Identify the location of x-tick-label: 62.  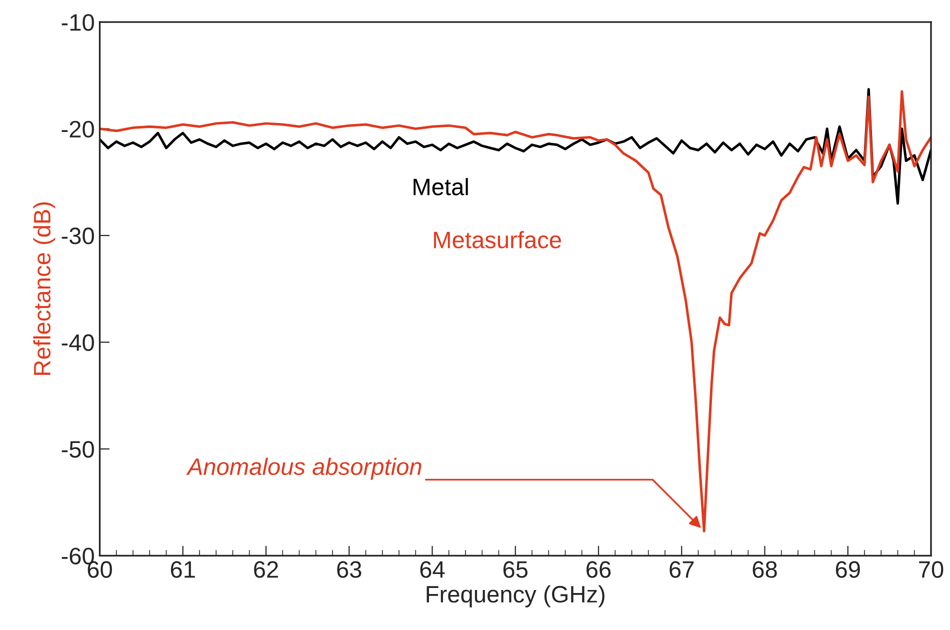
(266, 569).